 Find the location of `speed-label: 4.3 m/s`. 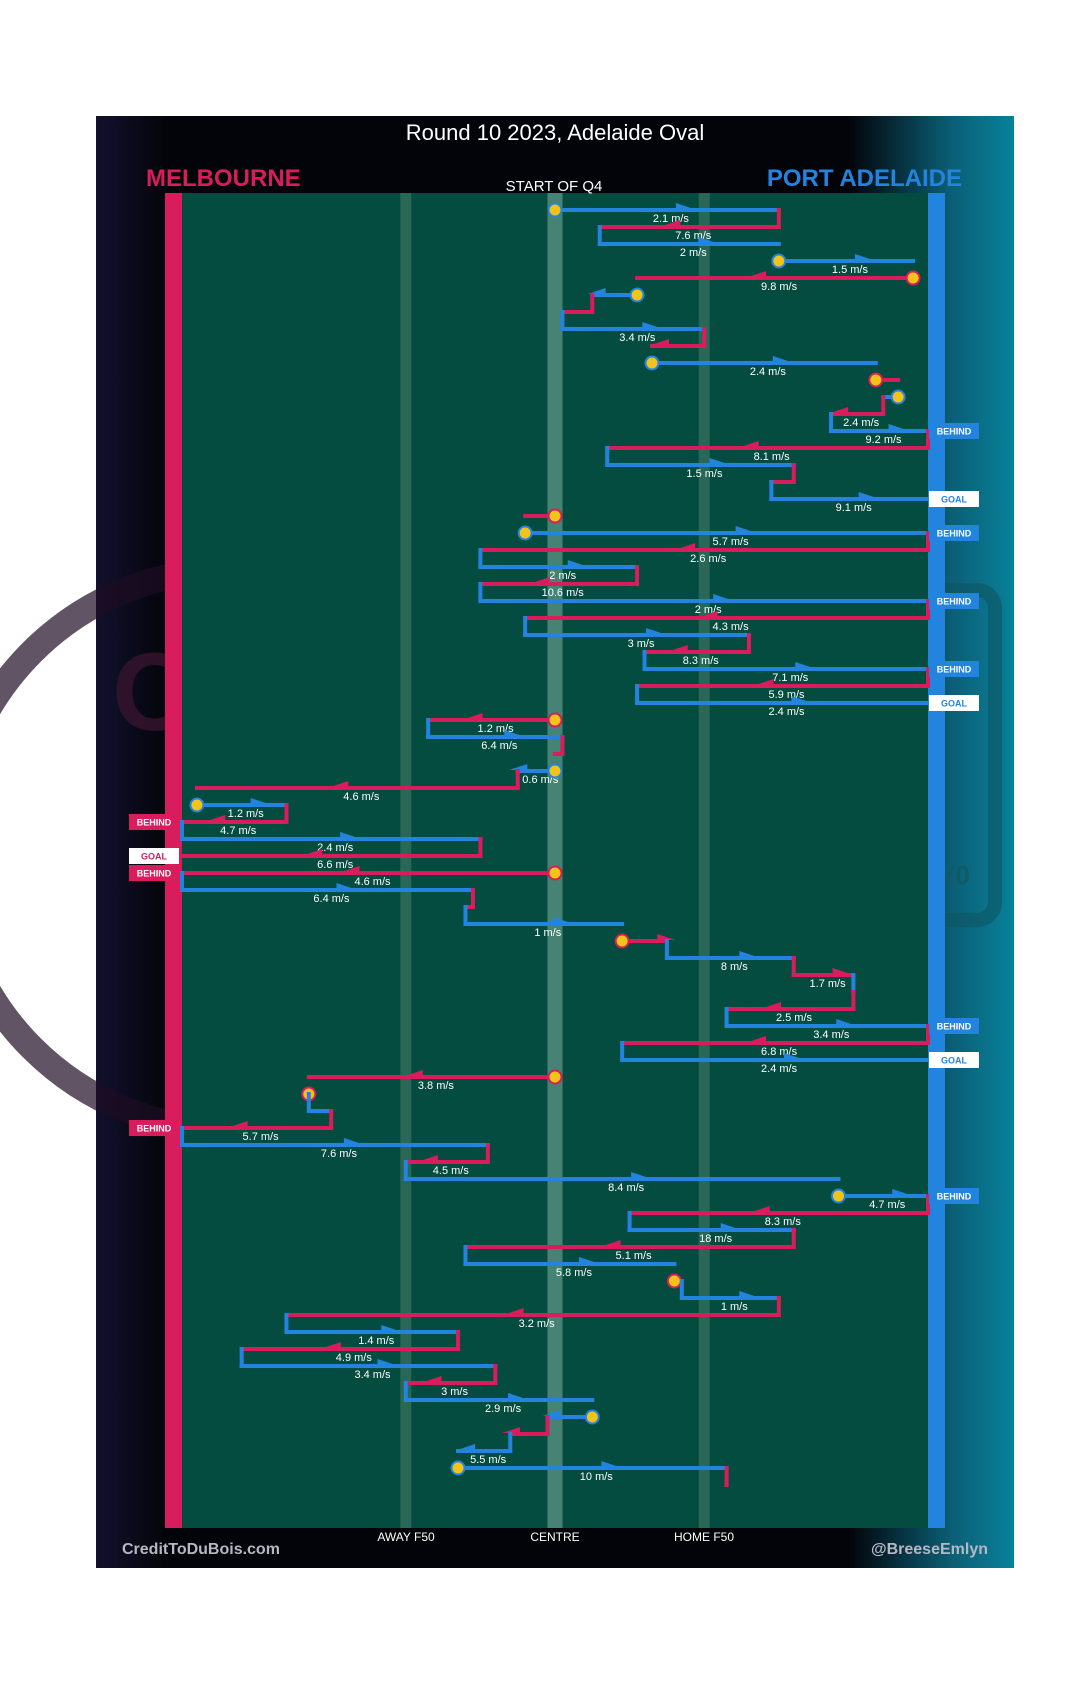

speed-label: 4.3 m/s is located at coordinates (731, 627).